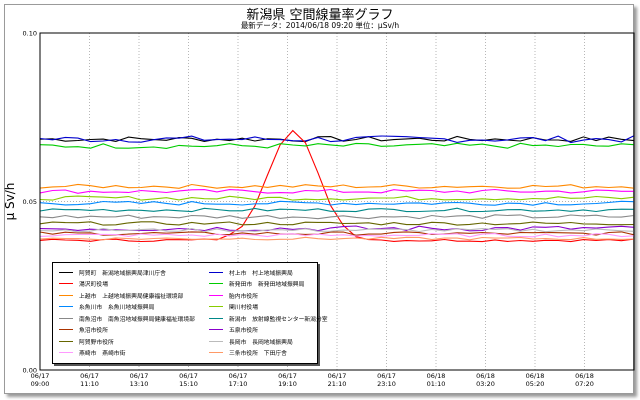 This screenshot has height=400, width=640. I want to click on y-tick-label: 0.00, so click(30, 371).